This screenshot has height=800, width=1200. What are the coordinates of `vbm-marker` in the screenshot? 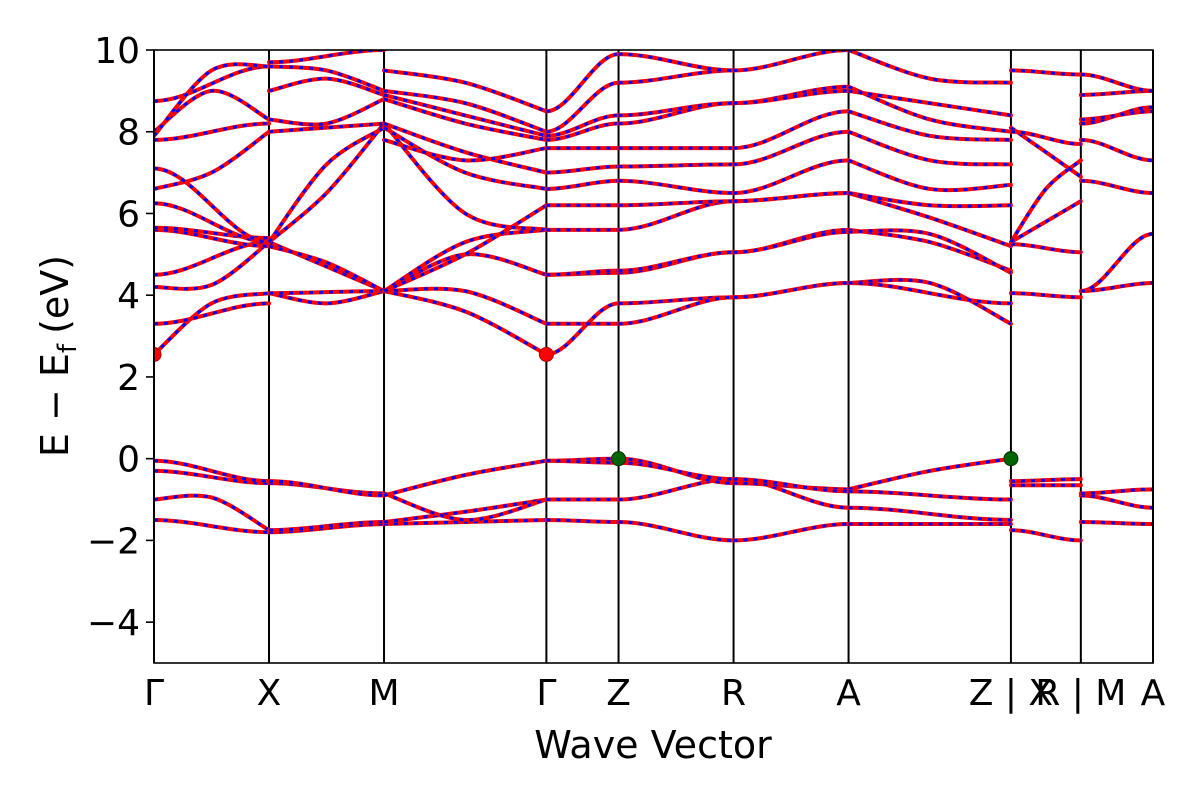 It's located at (1011, 459).